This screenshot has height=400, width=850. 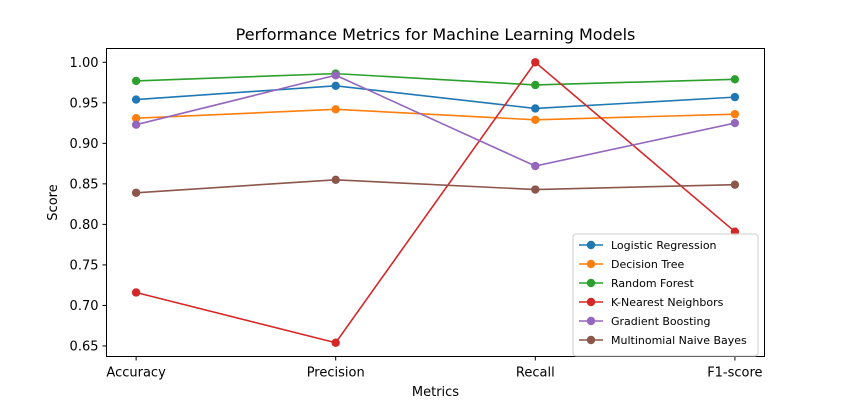 What do you see at coordinates (88, 205) in the screenshot?
I see `y-axis: 0.65 0.70 0.75 0.80 0.85 0.90 0.95 1.00` at bounding box center [88, 205].